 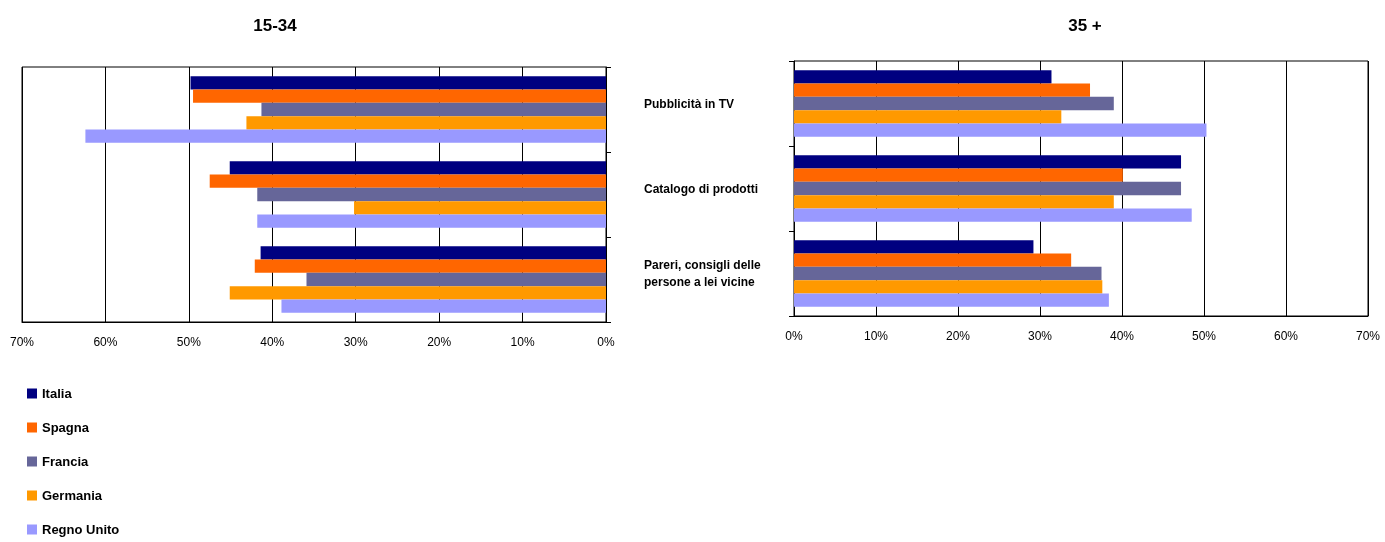 I want to click on y-tick-label: Pubblicità in TV, so click(x=689, y=103).